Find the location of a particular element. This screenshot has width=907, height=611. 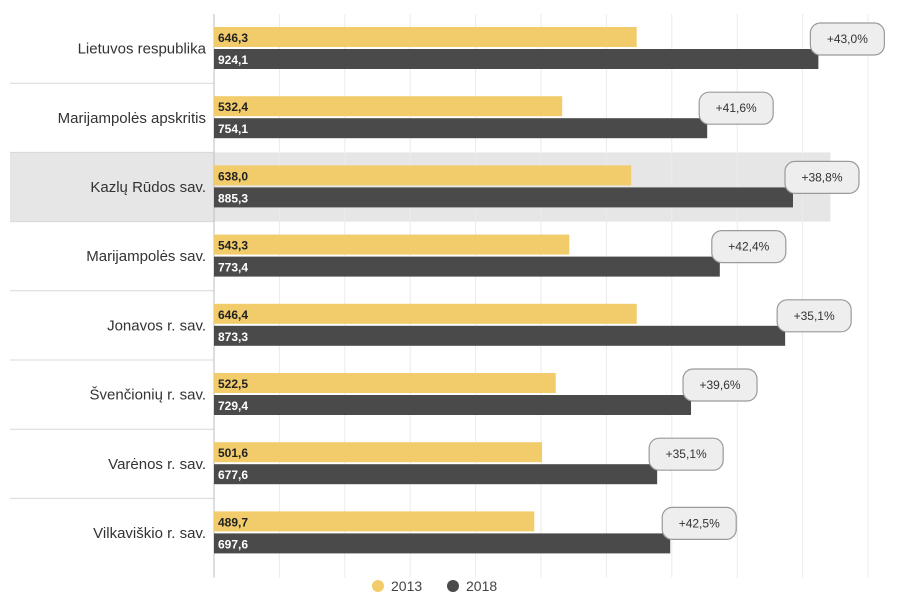

data-label-2013: 646,3 is located at coordinates (233, 38).